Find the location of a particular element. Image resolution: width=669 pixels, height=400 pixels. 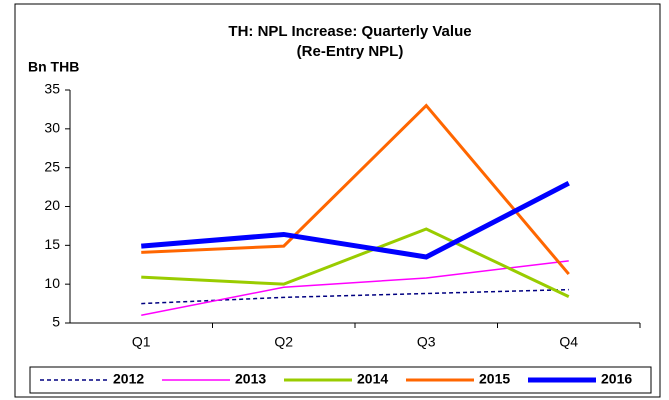

y-tick-label: 20 is located at coordinates (52, 205).